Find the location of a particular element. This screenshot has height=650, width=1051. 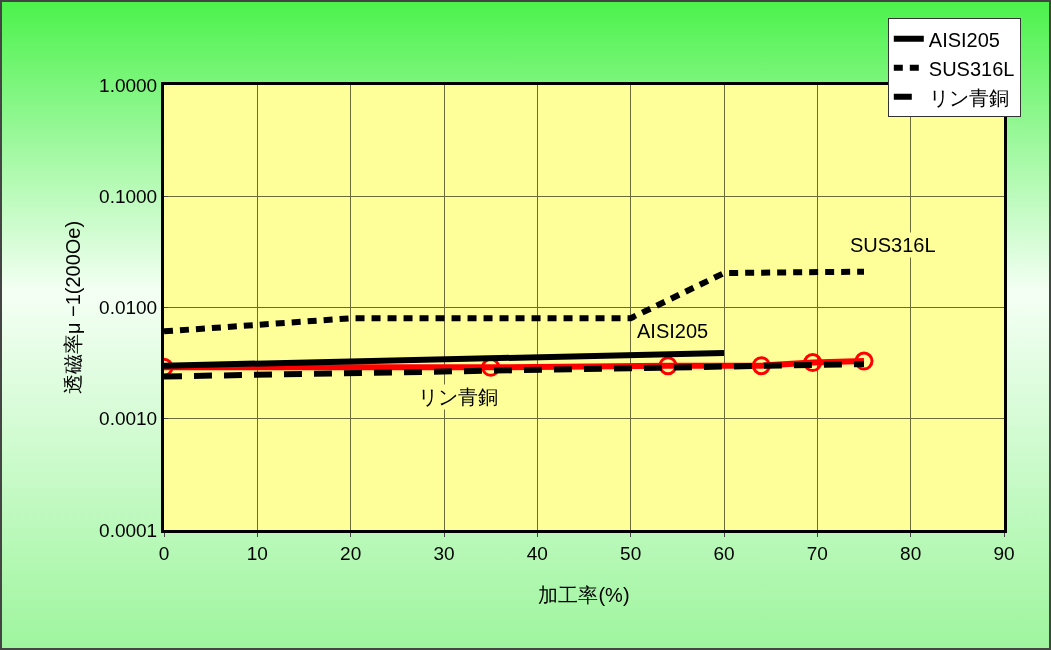

y-tick-label: 1.0000 is located at coordinates (128, 85).